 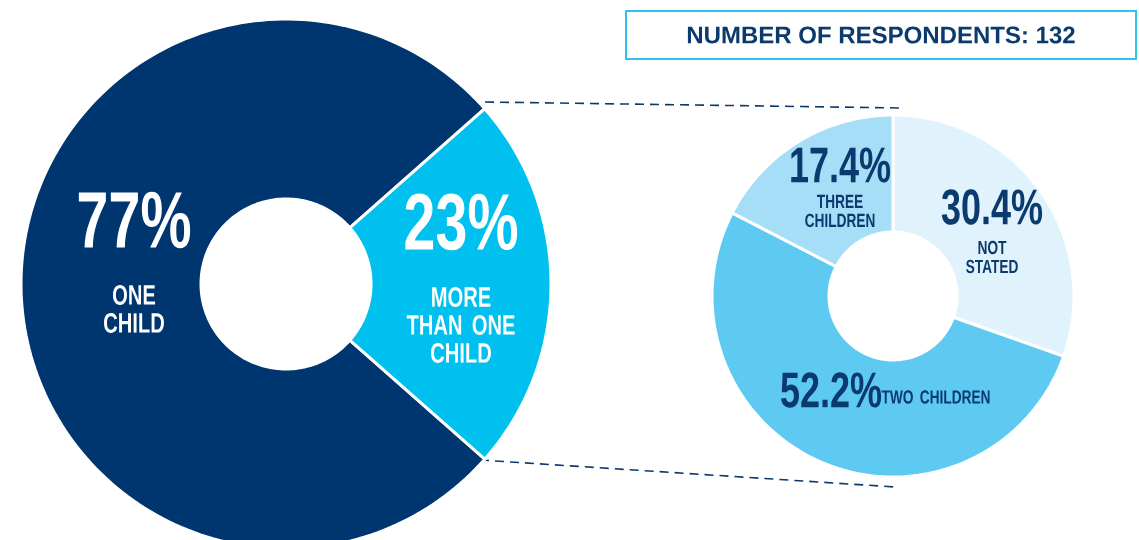 I want to click on data-label: 52.2%, so click(x=831, y=390).